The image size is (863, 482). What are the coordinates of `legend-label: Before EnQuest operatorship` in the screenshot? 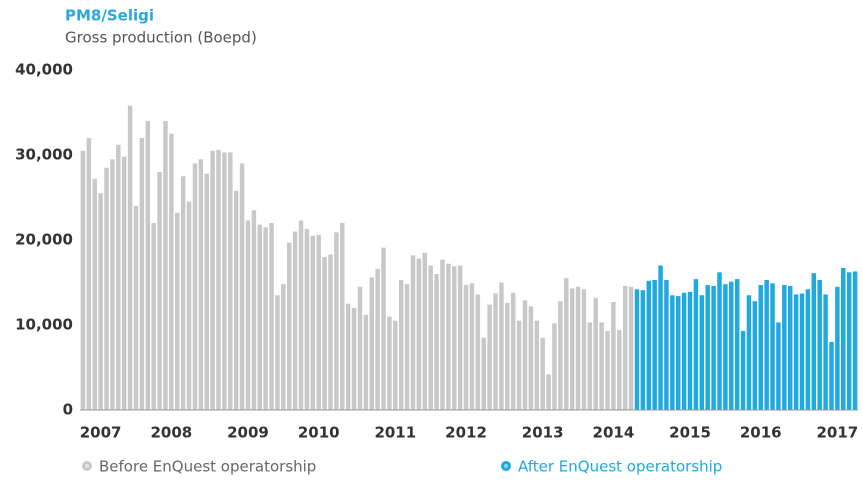 It's located at (207, 467).